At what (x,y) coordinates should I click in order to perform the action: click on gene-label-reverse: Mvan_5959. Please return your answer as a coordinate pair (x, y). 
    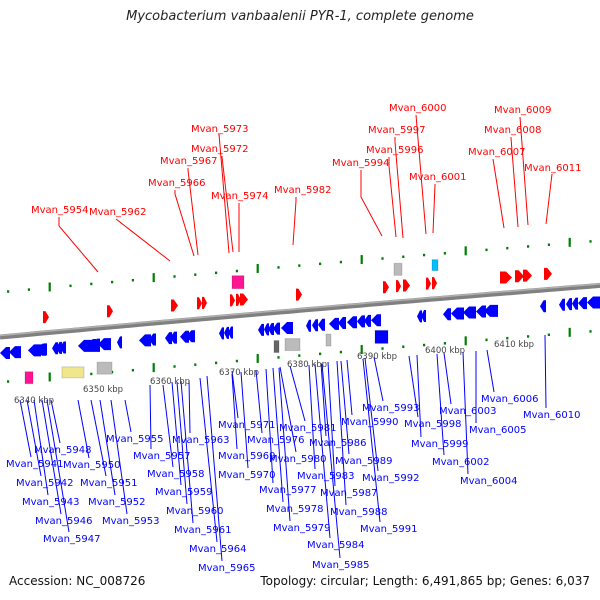
    Looking at the image, I should click on (183, 492).